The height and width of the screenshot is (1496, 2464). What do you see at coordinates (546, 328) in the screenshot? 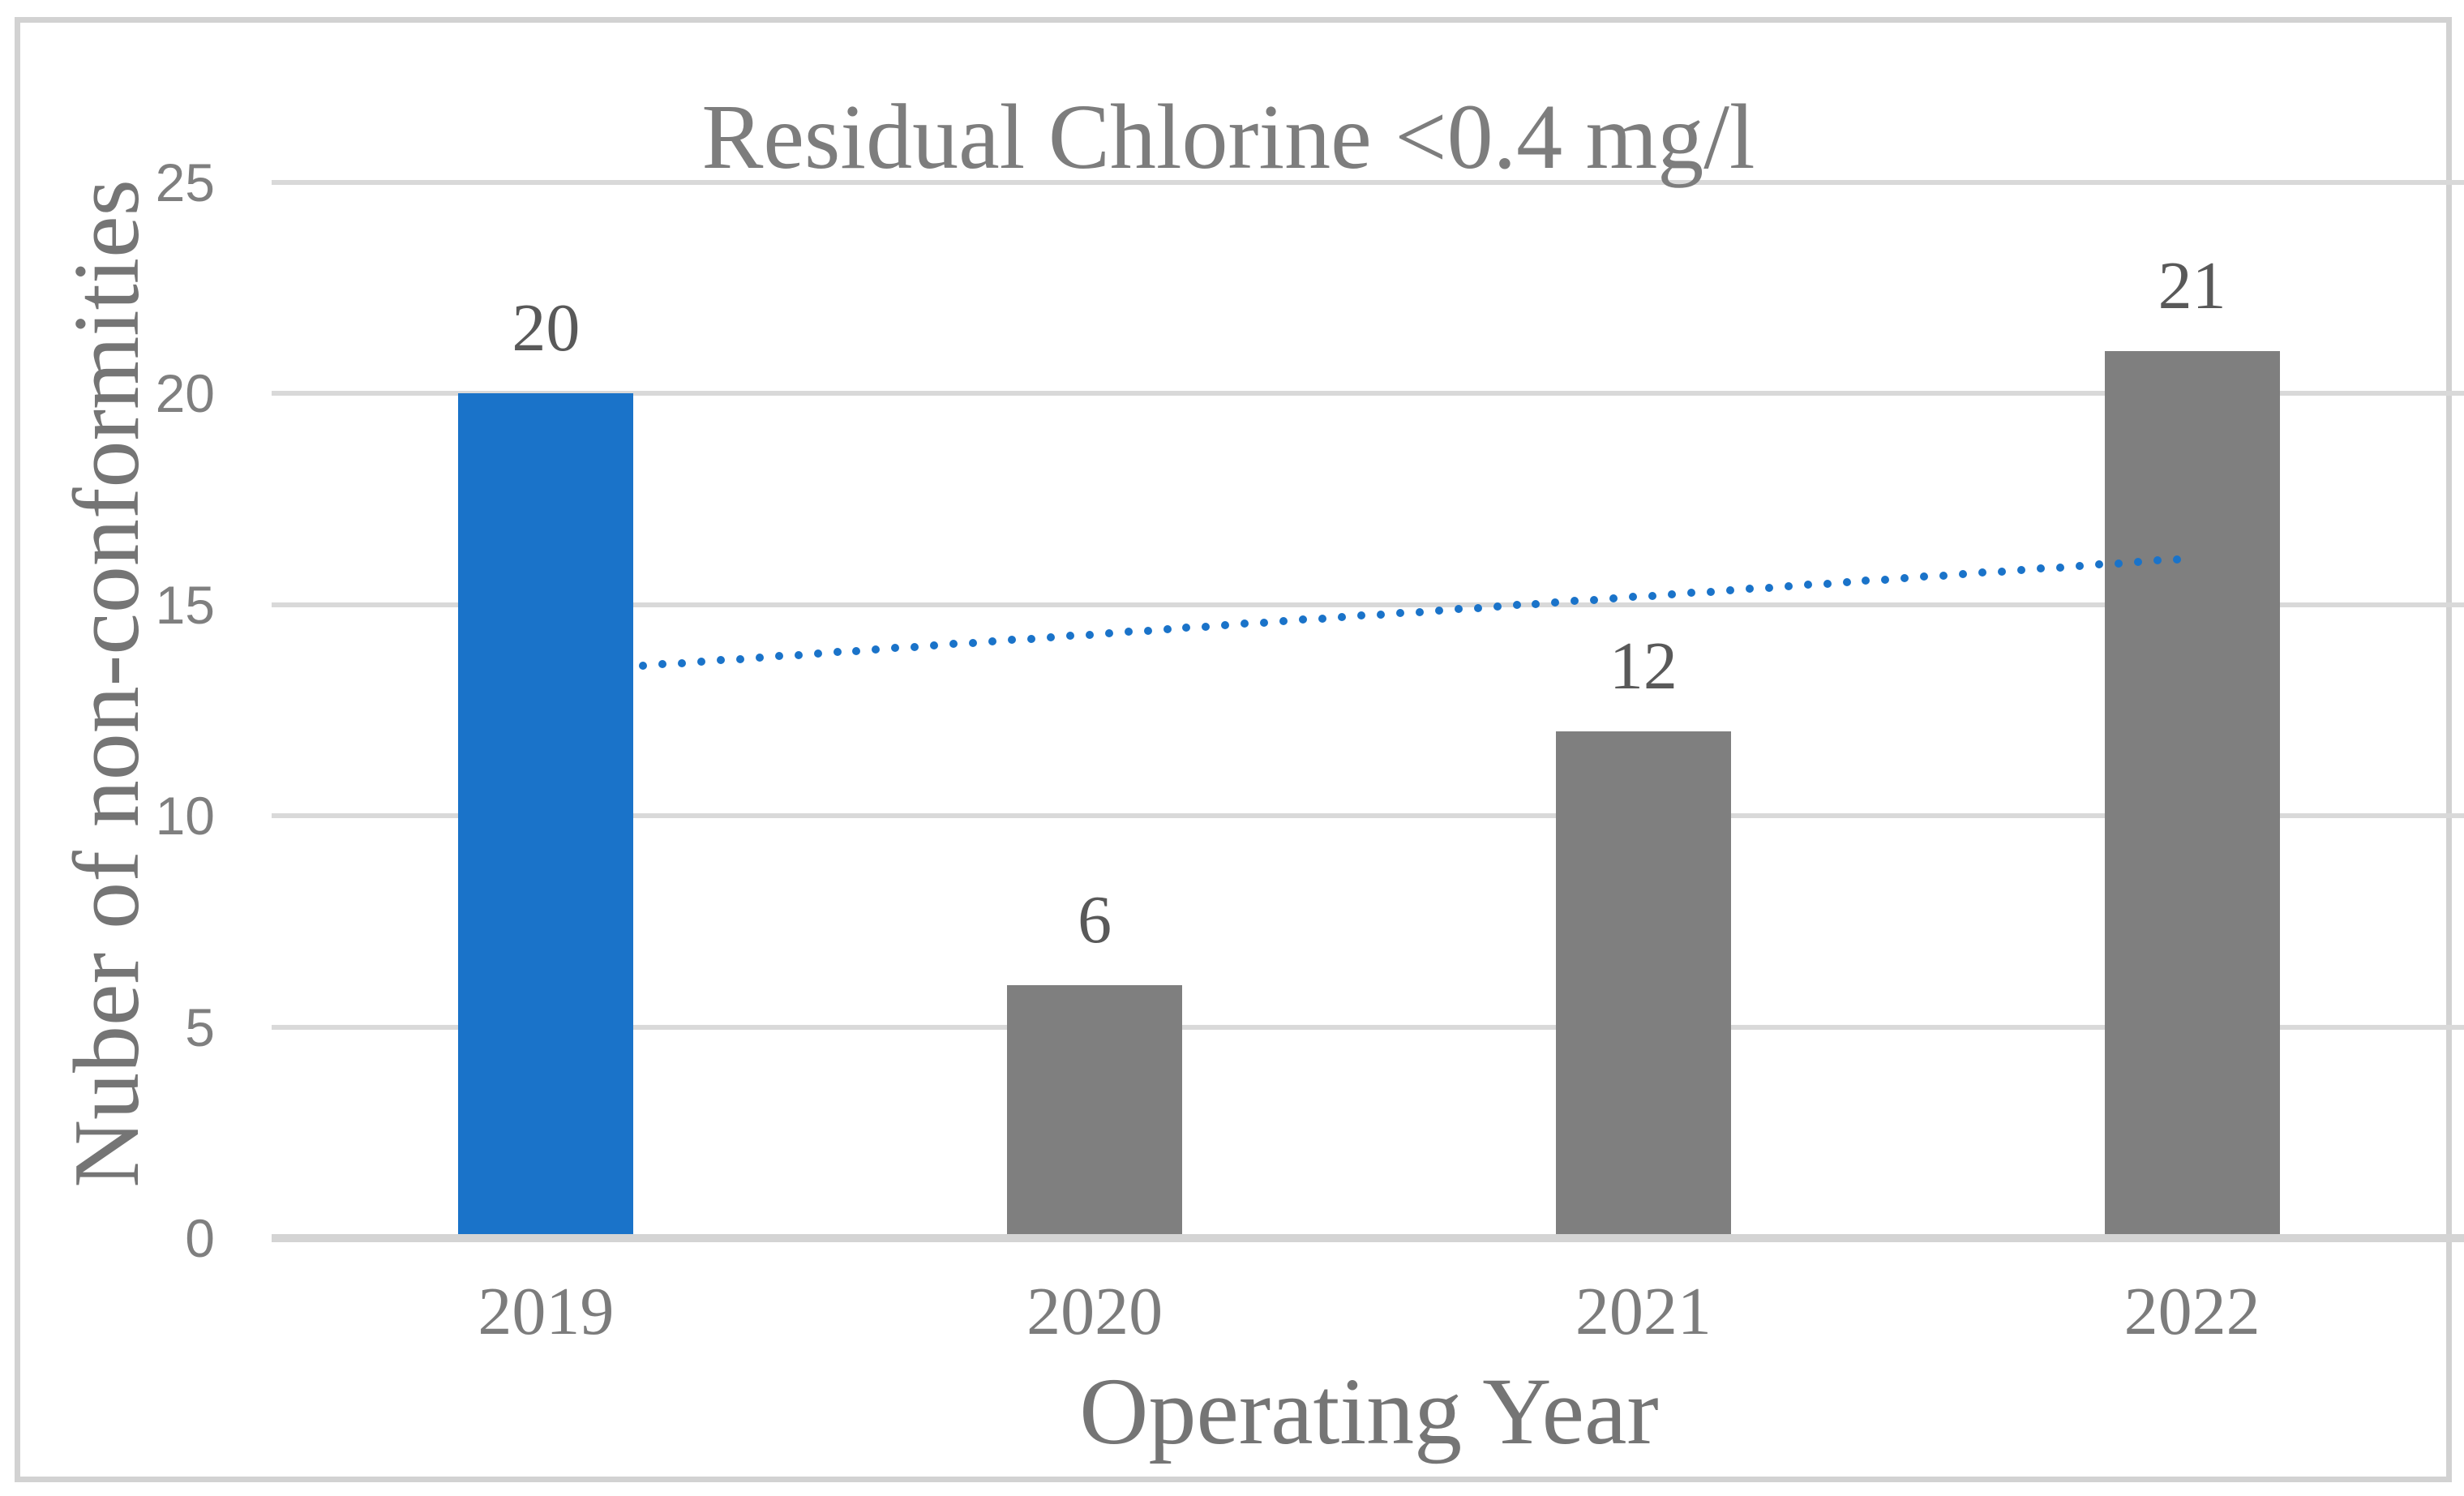
I see `data-label-2019: 20` at bounding box center [546, 328].